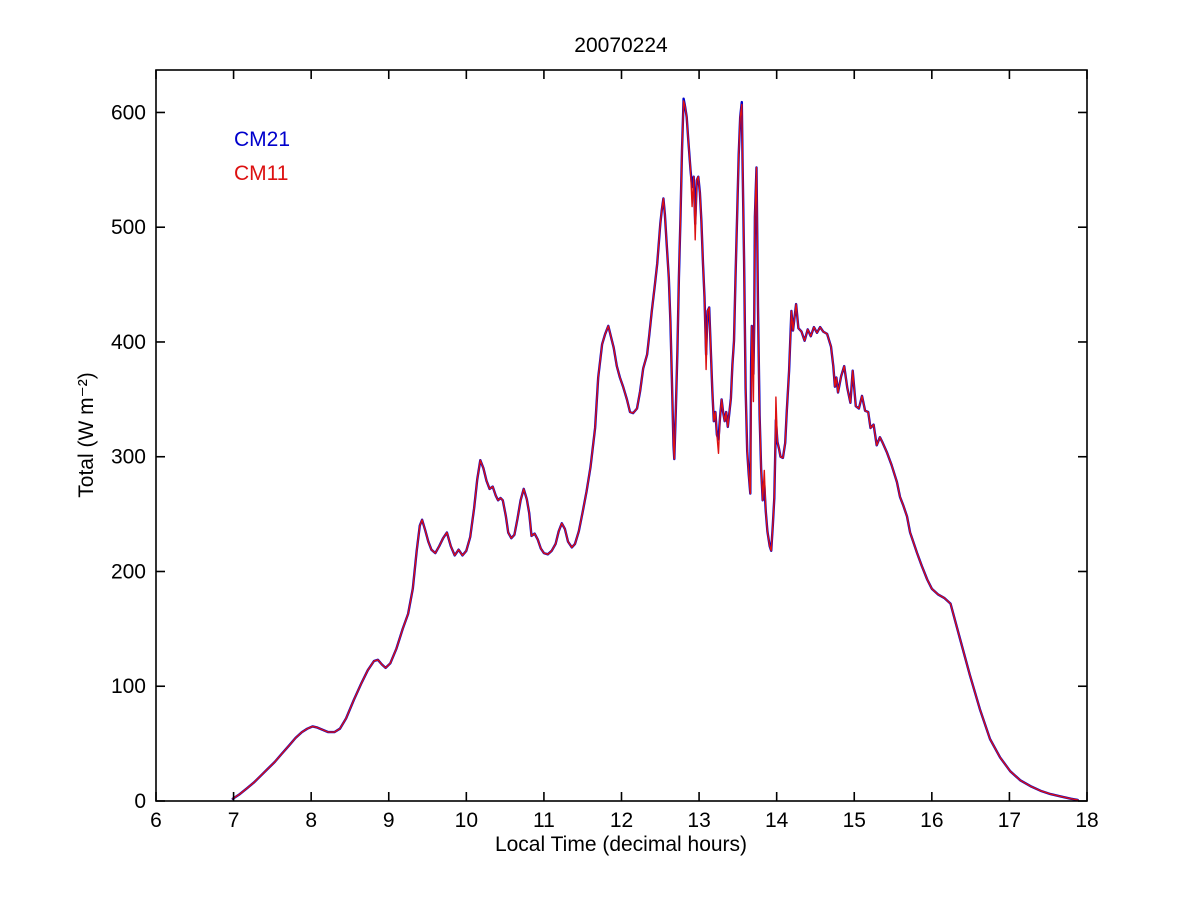  Describe the element at coordinates (854, 820) in the screenshot. I see `x-tick-label: 15` at that location.